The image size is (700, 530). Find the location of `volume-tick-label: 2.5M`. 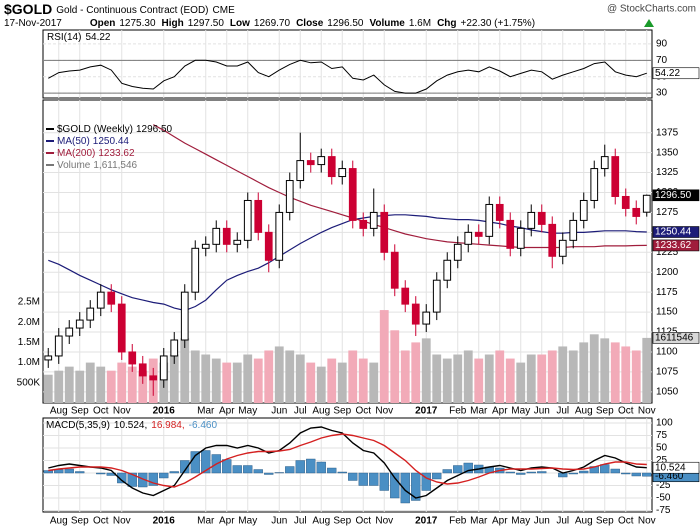

volume-tick-label: 2.5M is located at coordinates (29, 302).